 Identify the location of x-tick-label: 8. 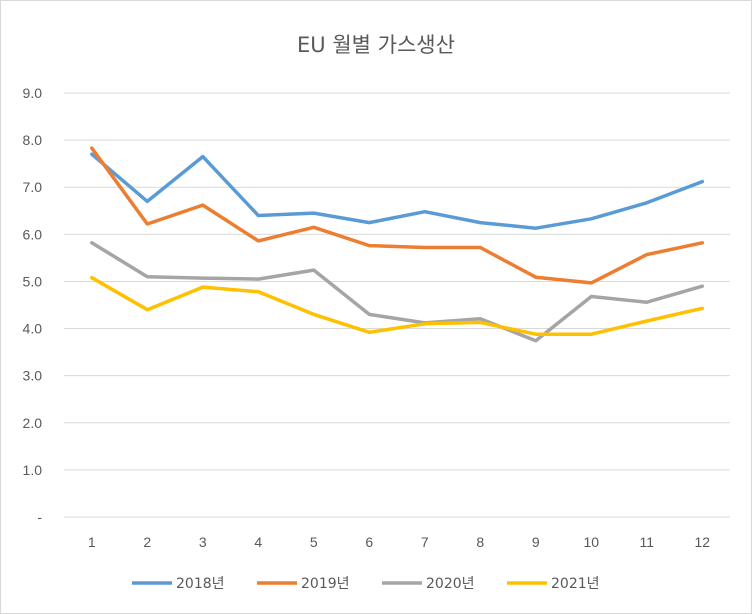
(480, 542).